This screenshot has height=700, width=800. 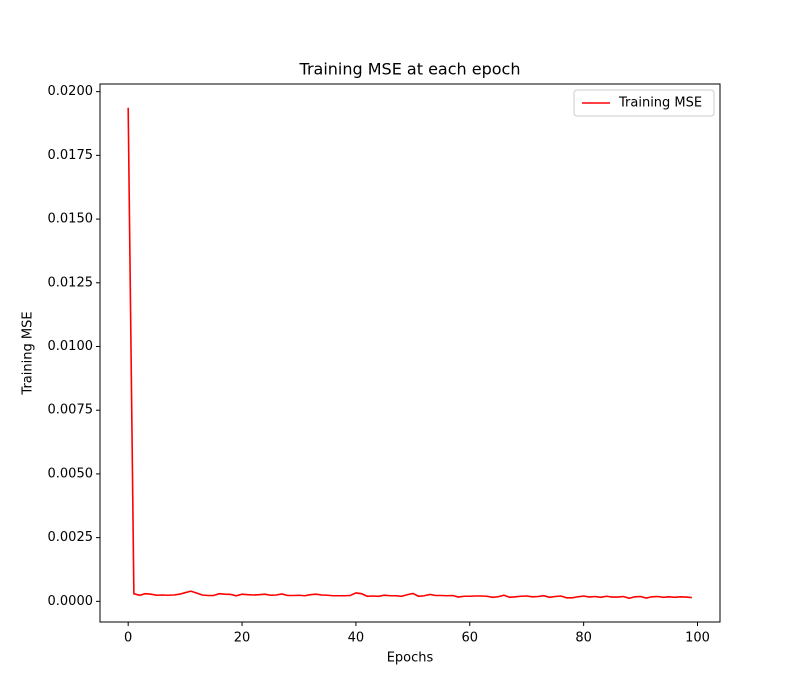 I want to click on legend-label: Training MSE, so click(x=660, y=103).